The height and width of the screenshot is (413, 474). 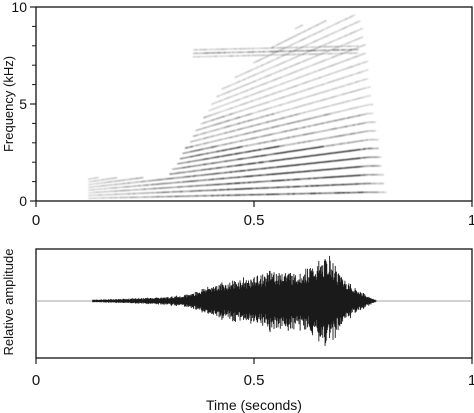 What do you see at coordinates (8, 104) in the screenshot?
I see `spectrogram-y-axis-label: Frequency (kHz)` at bounding box center [8, 104].